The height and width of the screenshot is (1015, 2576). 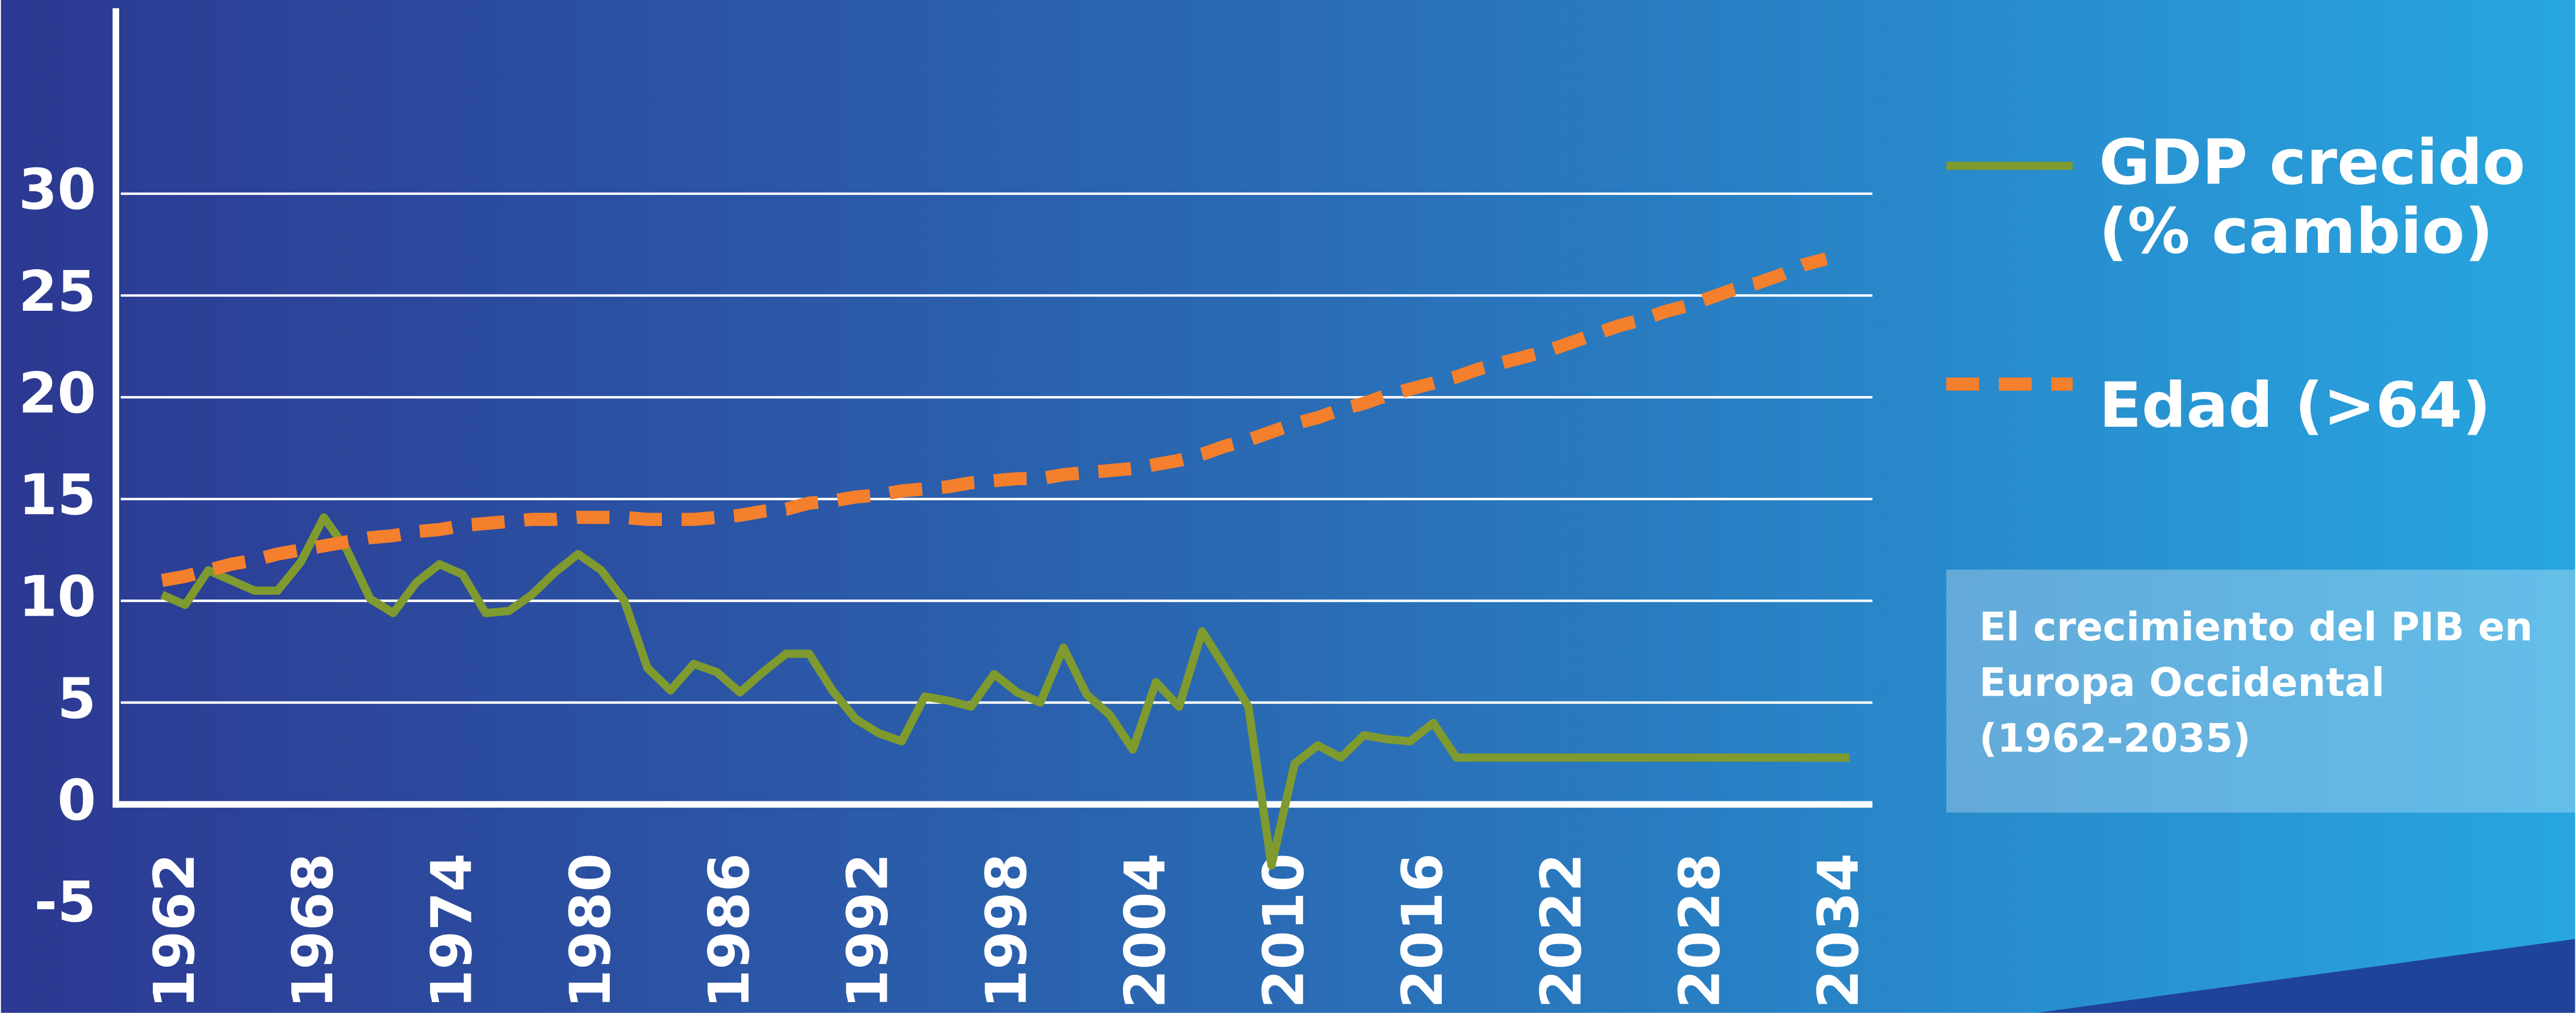 I want to click on y-tick-label: 0, so click(x=76, y=800).